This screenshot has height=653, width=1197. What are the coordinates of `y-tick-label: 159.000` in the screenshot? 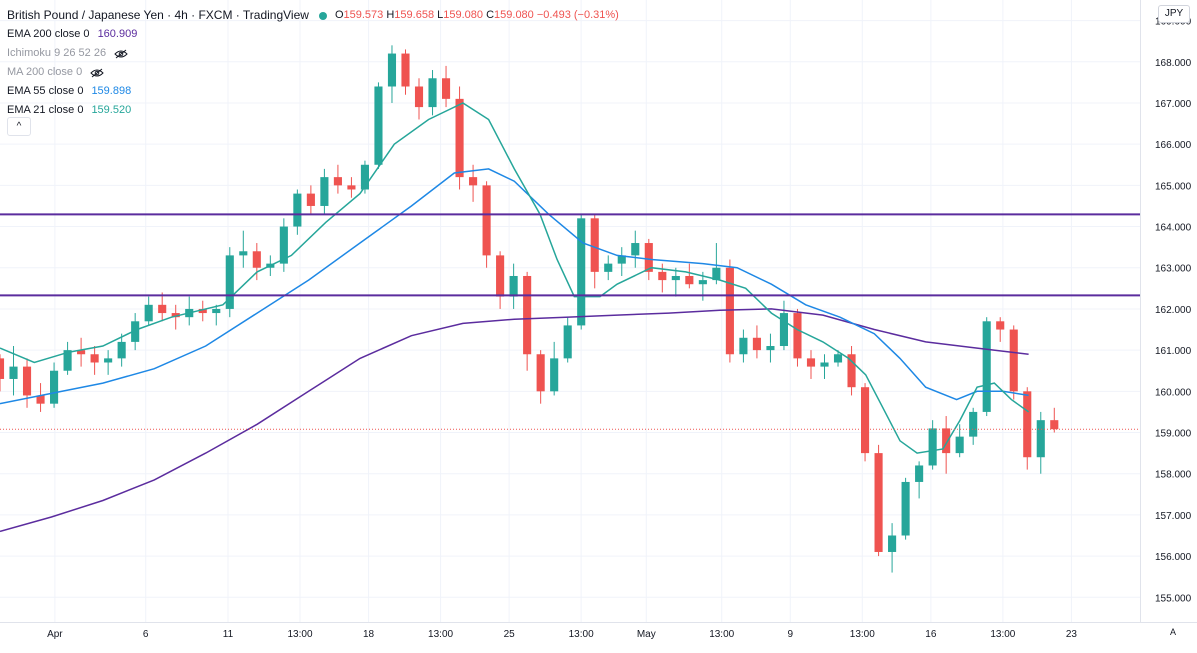 It's located at (1173, 434).